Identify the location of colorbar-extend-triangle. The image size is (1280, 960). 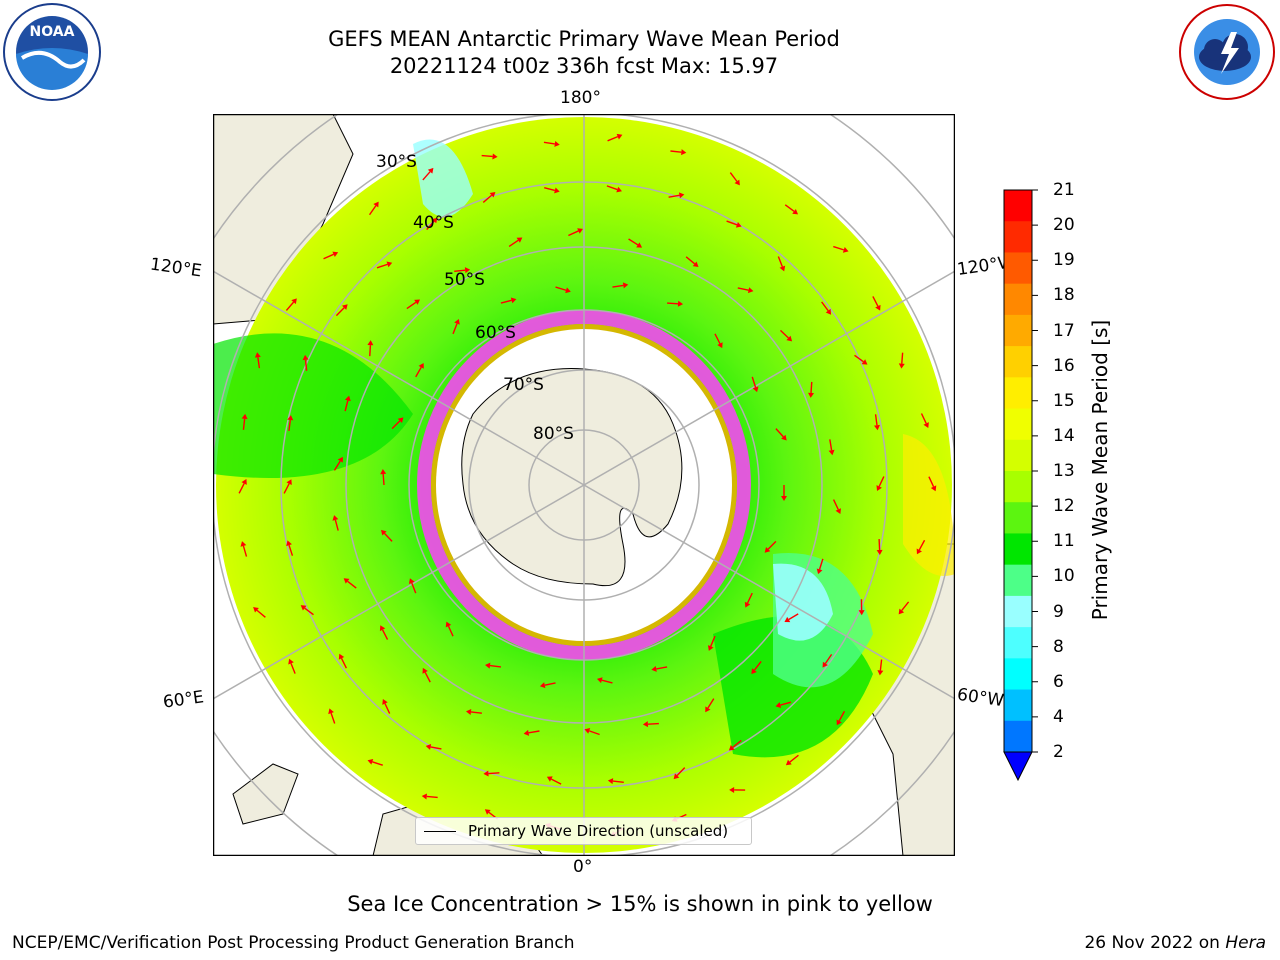
(1018, 766).